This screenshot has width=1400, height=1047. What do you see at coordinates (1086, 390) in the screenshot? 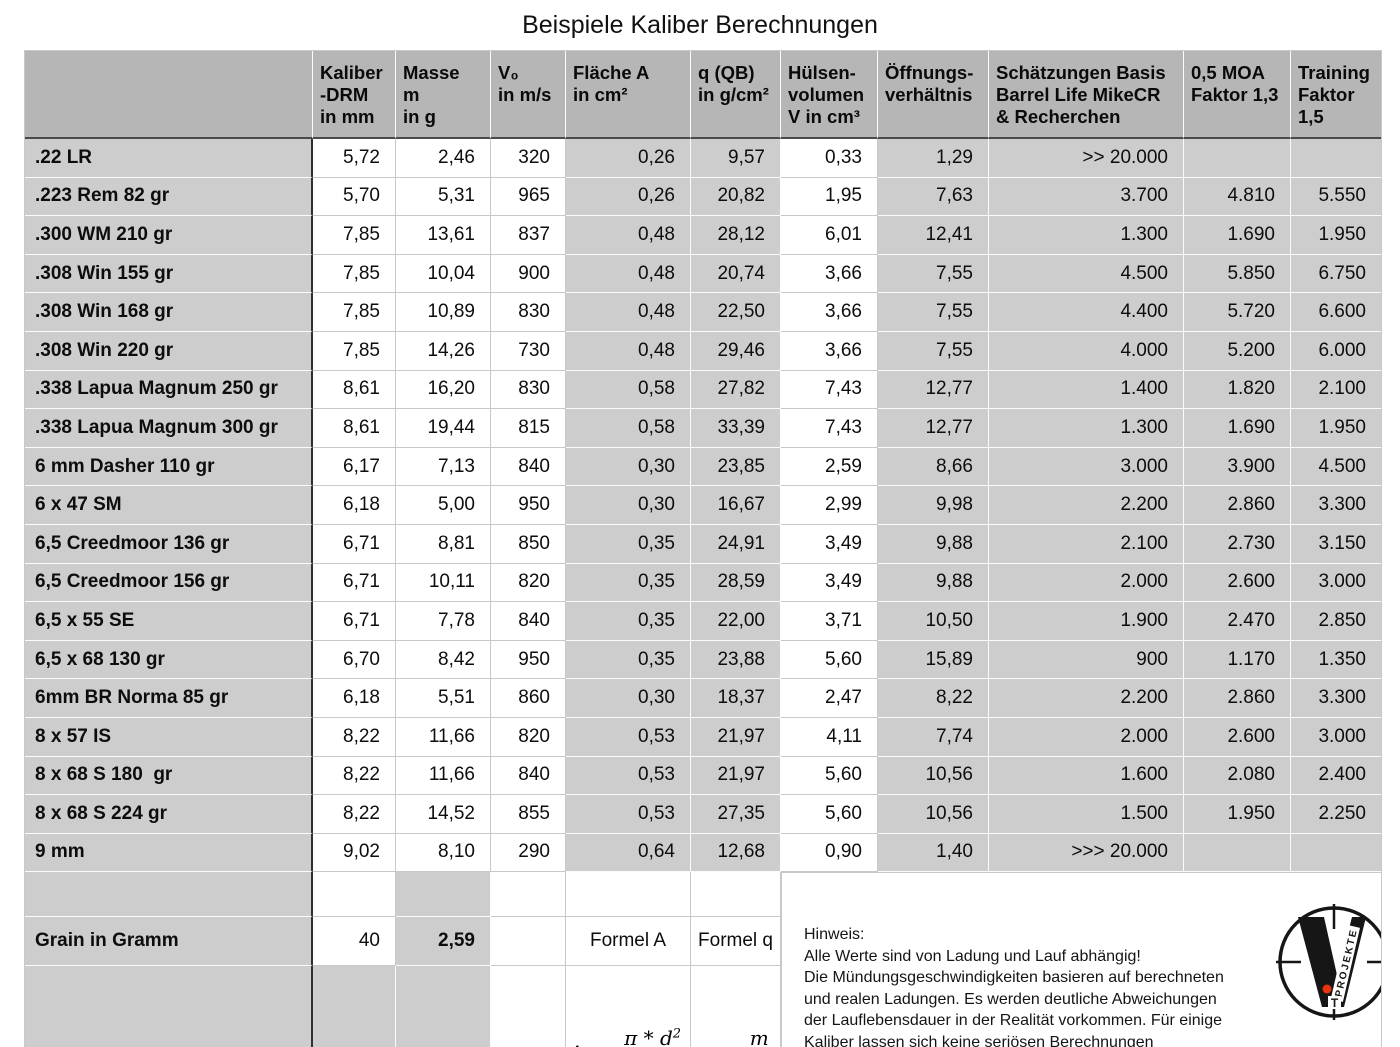
I see `data-cell: 1.400` at bounding box center [1086, 390].